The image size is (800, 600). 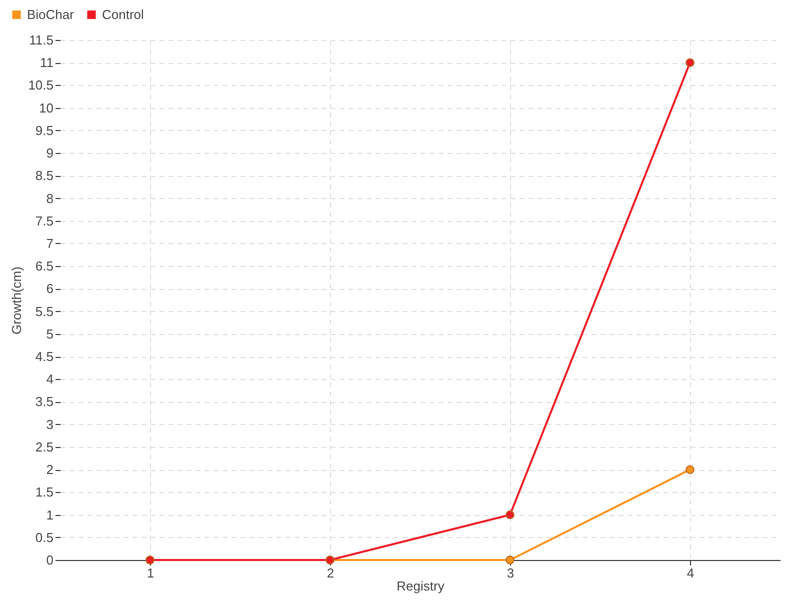 What do you see at coordinates (50, 560) in the screenshot?
I see `y-tick-label: 0` at bounding box center [50, 560].